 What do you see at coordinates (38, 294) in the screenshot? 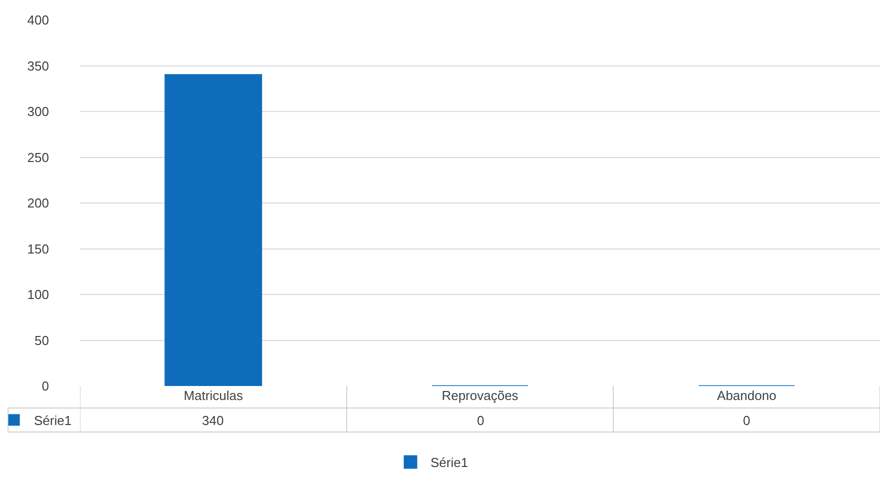
I see `y-tick-label: 100` at bounding box center [38, 294].